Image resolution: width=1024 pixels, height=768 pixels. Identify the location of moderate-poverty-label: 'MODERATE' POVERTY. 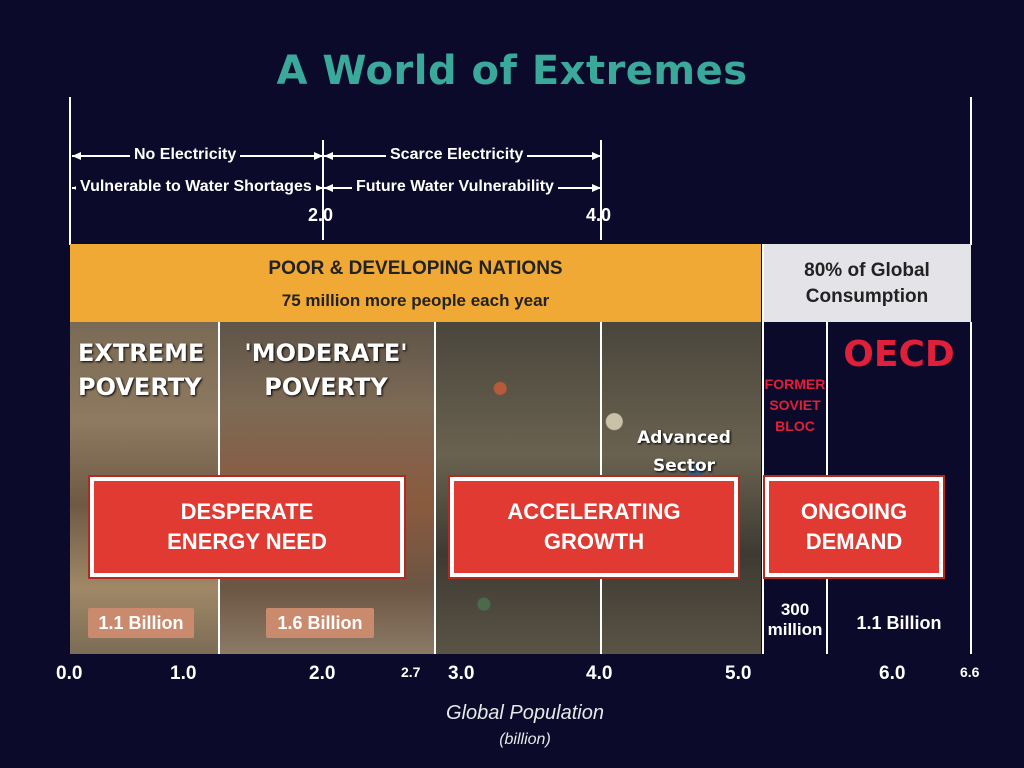
(326, 370).